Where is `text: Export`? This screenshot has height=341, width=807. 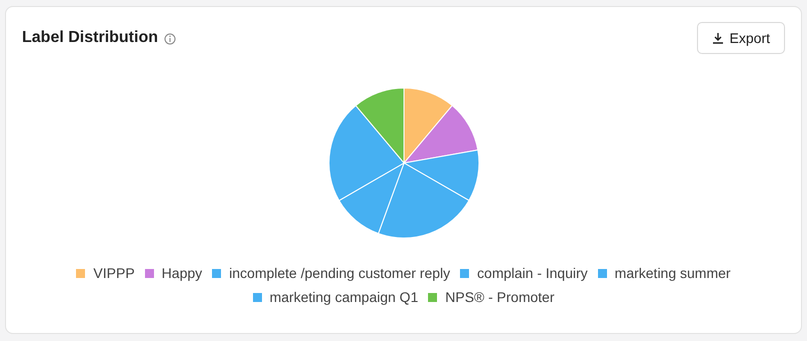 text: Export is located at coordinates (750, 38).